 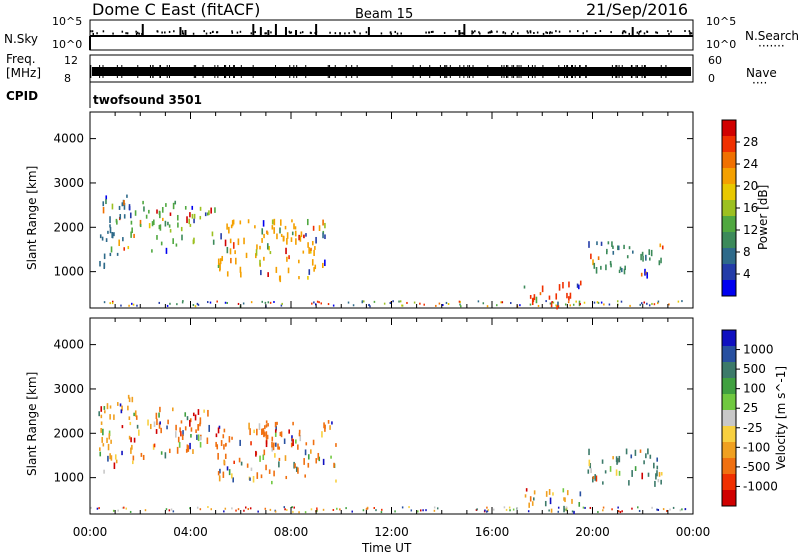 What do you see at coordinates (384, 14) in the screenshot?
I see `beam-label: Beam 15` at bounding box center [384, 14].